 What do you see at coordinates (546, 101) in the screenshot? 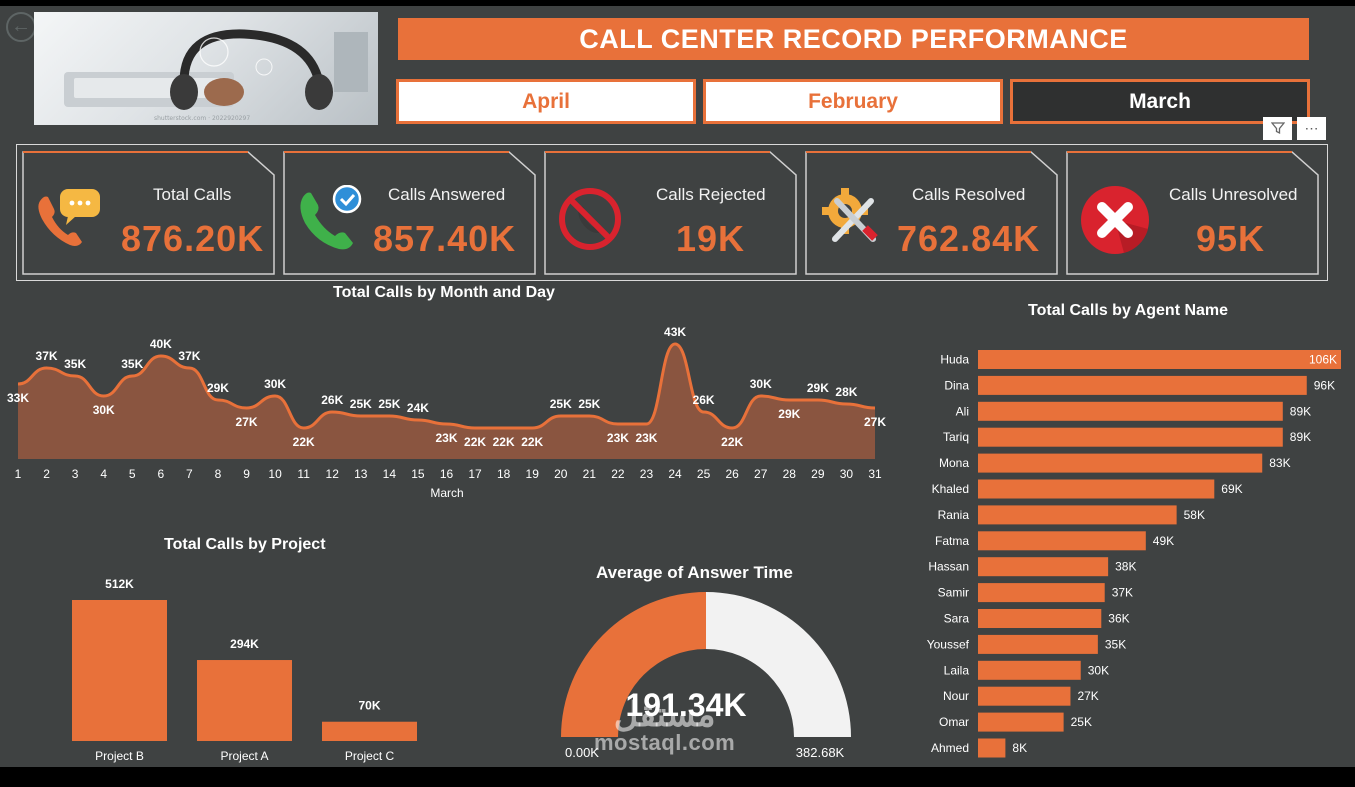
I see `month-button-april: April` at bounding box center [546, 101].